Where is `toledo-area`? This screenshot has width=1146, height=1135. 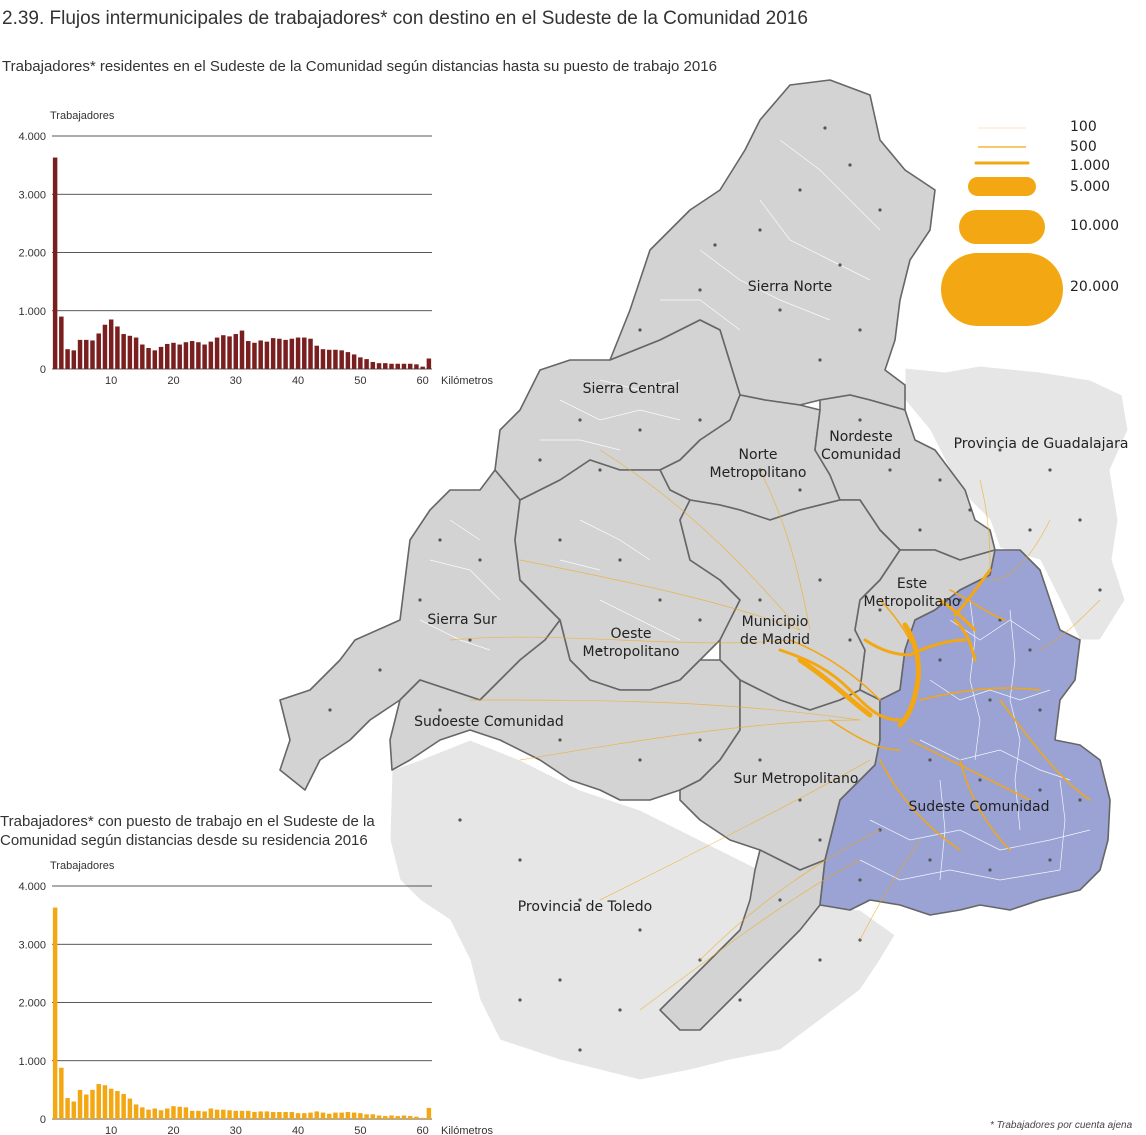
toledo-area is located at coordinates (642, 910).